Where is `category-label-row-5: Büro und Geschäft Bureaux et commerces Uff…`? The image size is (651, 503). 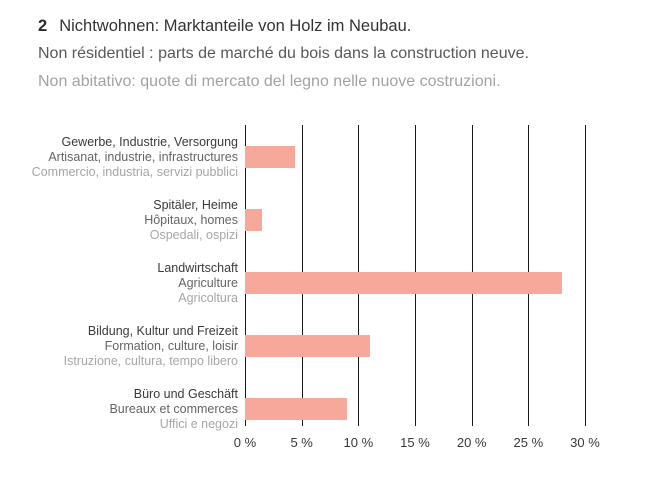
category-label-row-5: Büro und Geschäft Bureaux et commerces Uff… is located at coordinates (119, 409).